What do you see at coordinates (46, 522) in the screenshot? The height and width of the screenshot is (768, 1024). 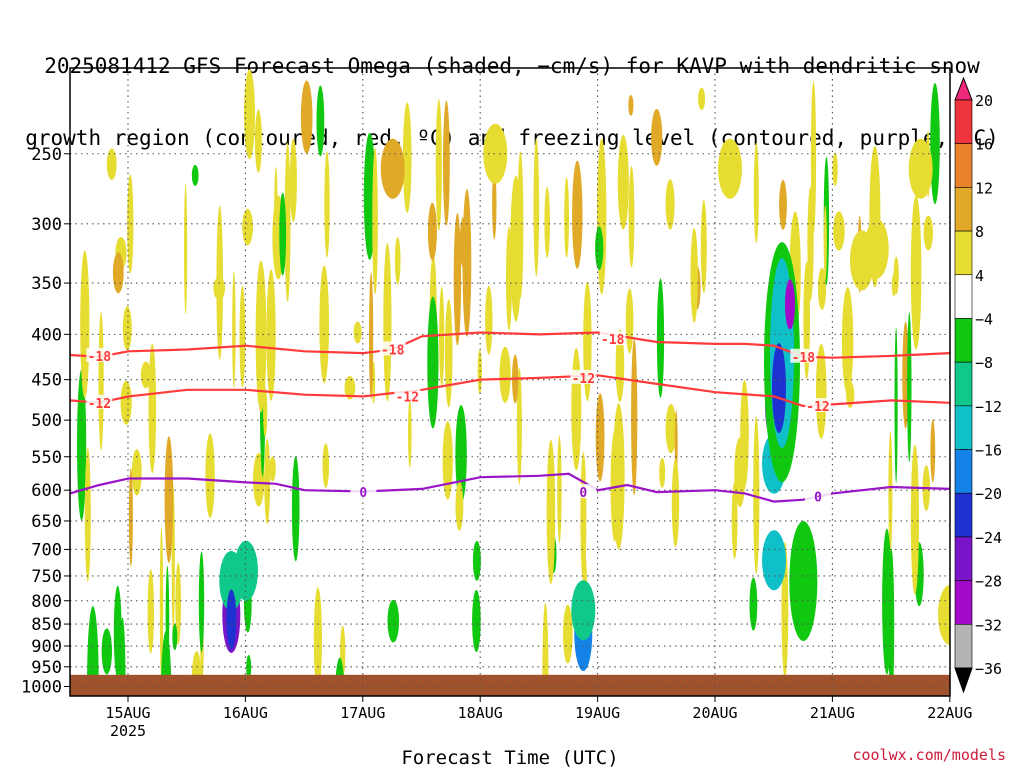 I see `y-tick-label: 650` at bounding box center [46, 522].